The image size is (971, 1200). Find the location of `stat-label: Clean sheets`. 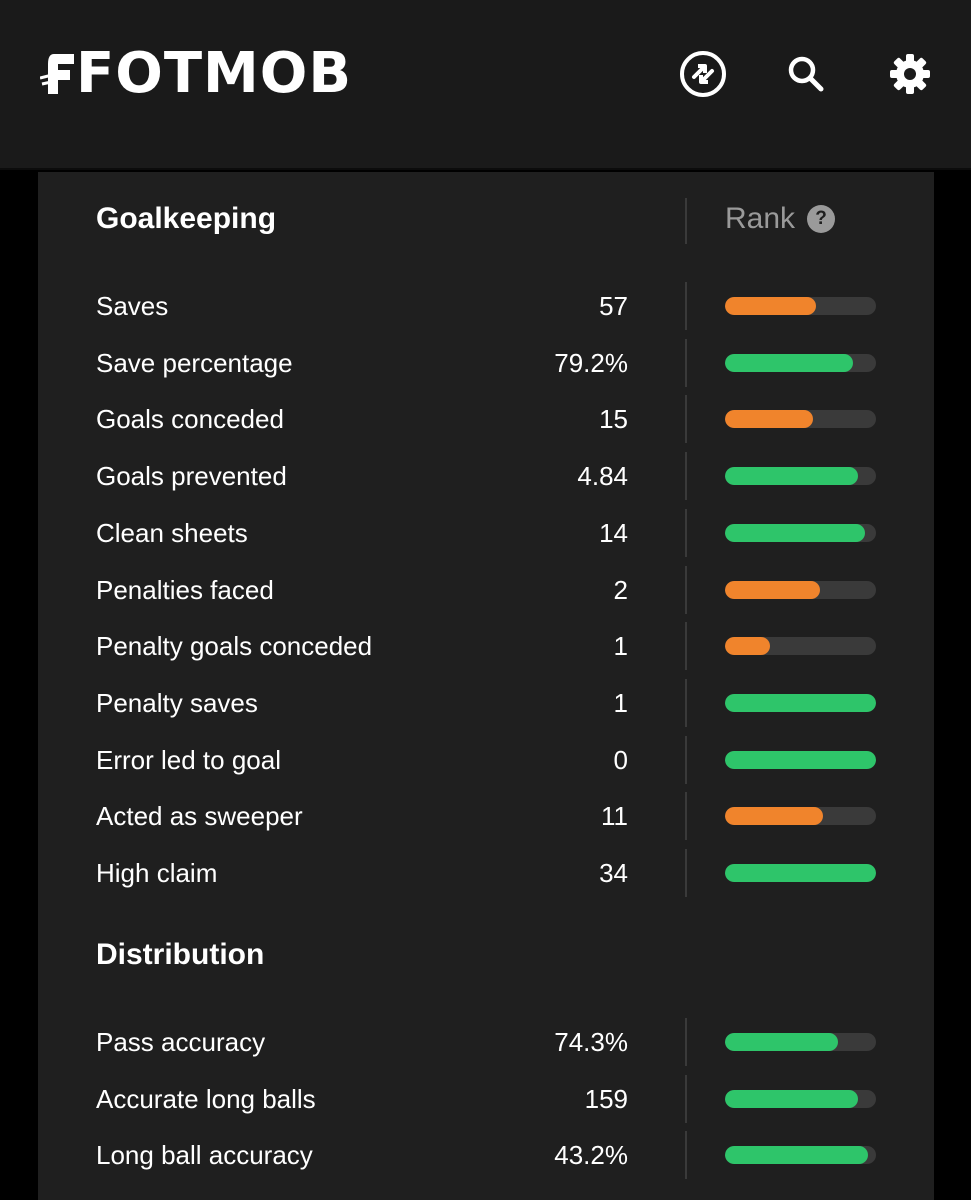

stat-label: Clean sheets is located at coordinates (172, 532).